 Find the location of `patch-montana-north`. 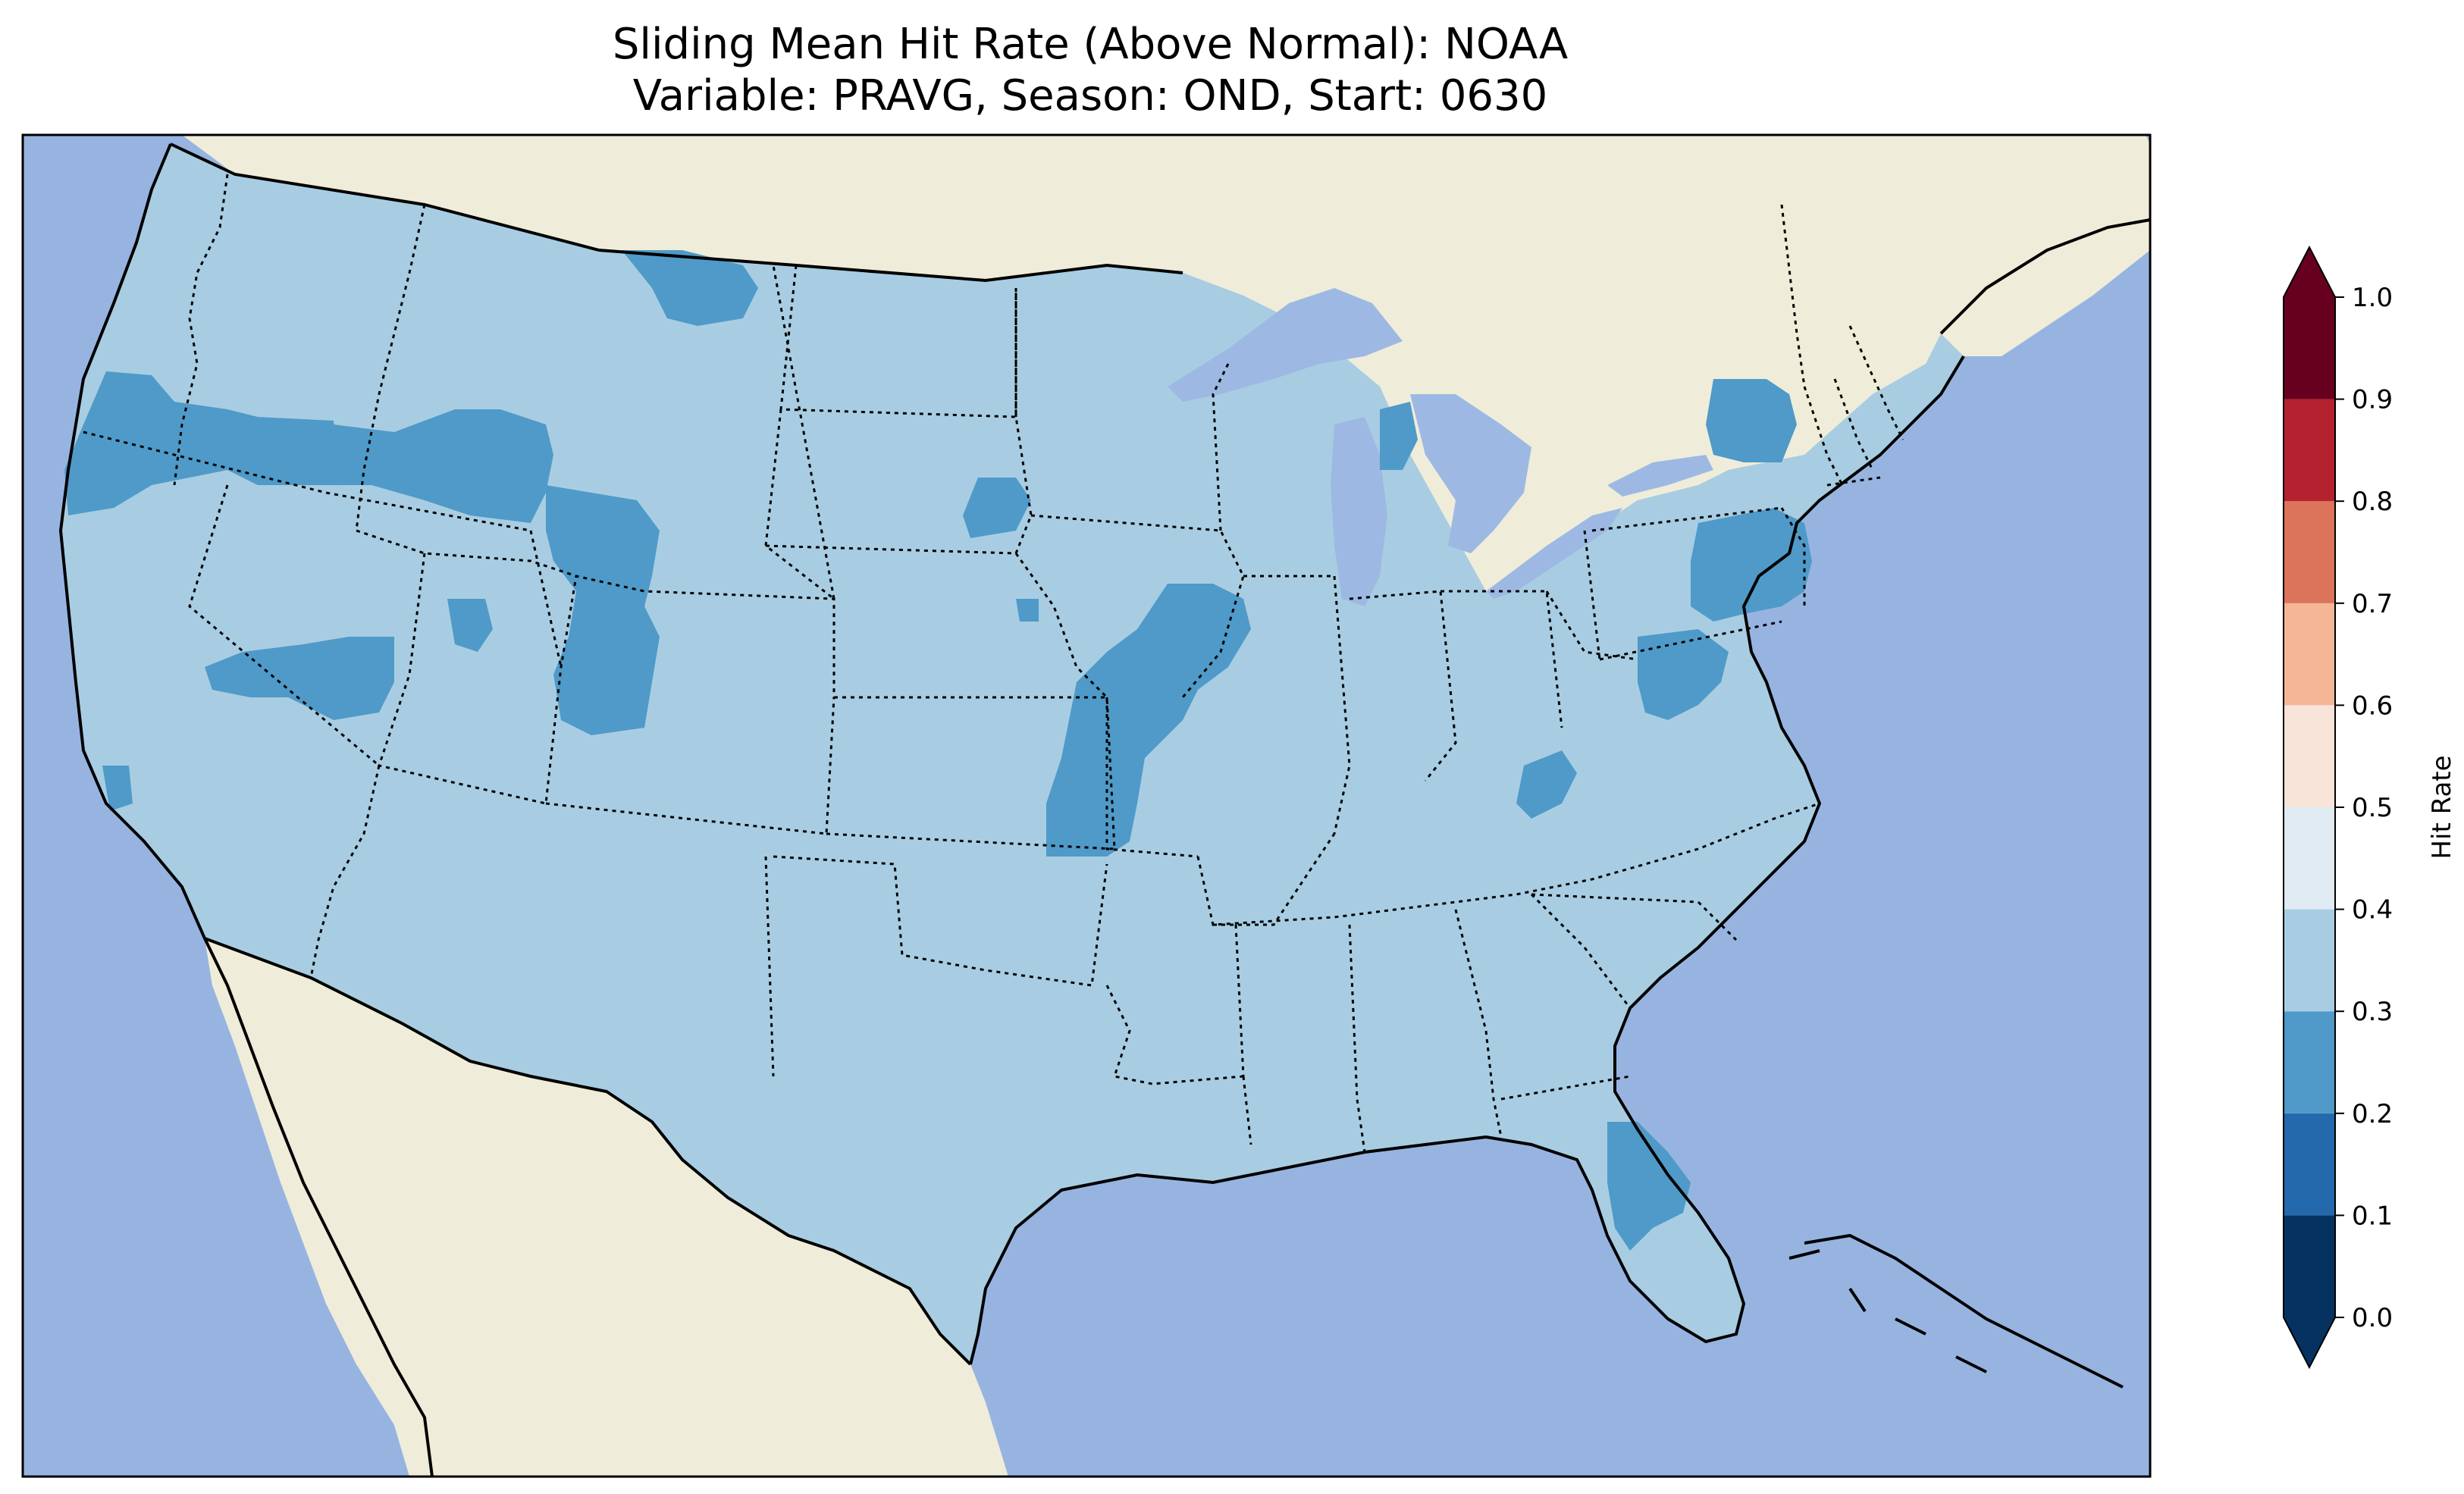

patch-montana-north is located at coordinates (690, 288).